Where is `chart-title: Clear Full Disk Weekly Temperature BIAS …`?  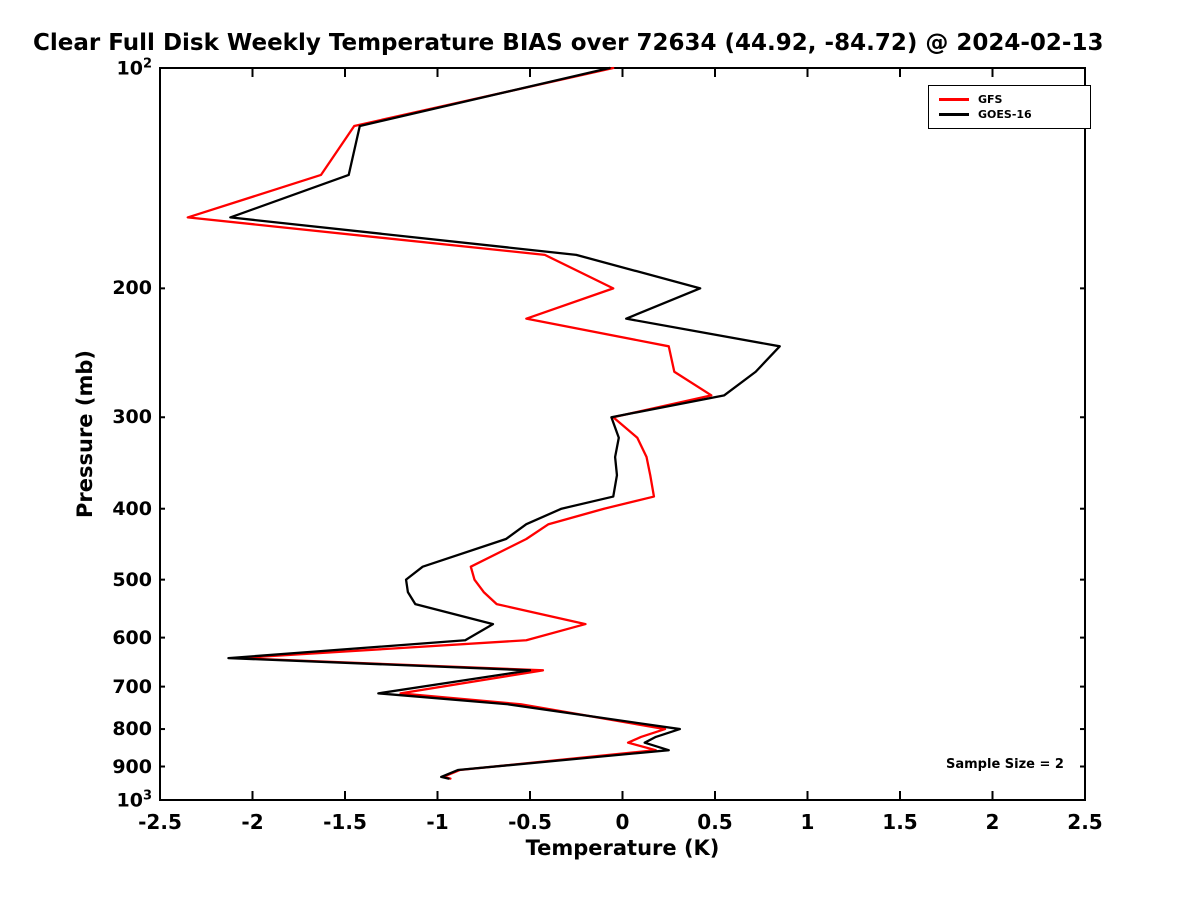
chart-title: Clear Full Disk Weekly Temperature BIAS … is located at coordinates (568, 43).